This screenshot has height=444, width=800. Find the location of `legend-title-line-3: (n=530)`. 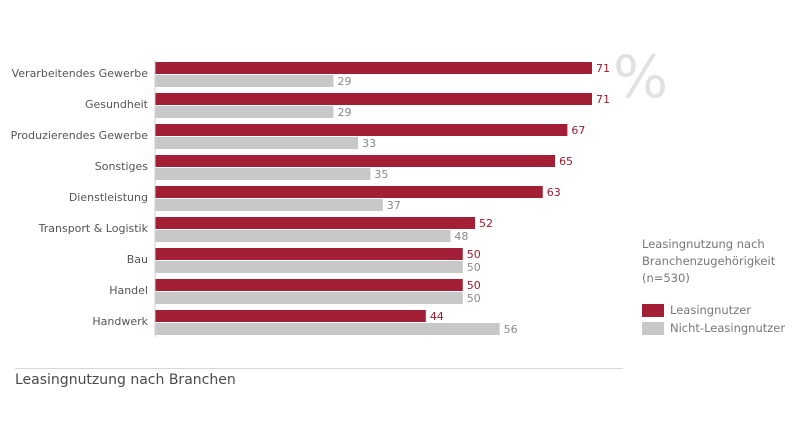

legend-title-line-3: (n=530) is located at coordinates (666, 278).